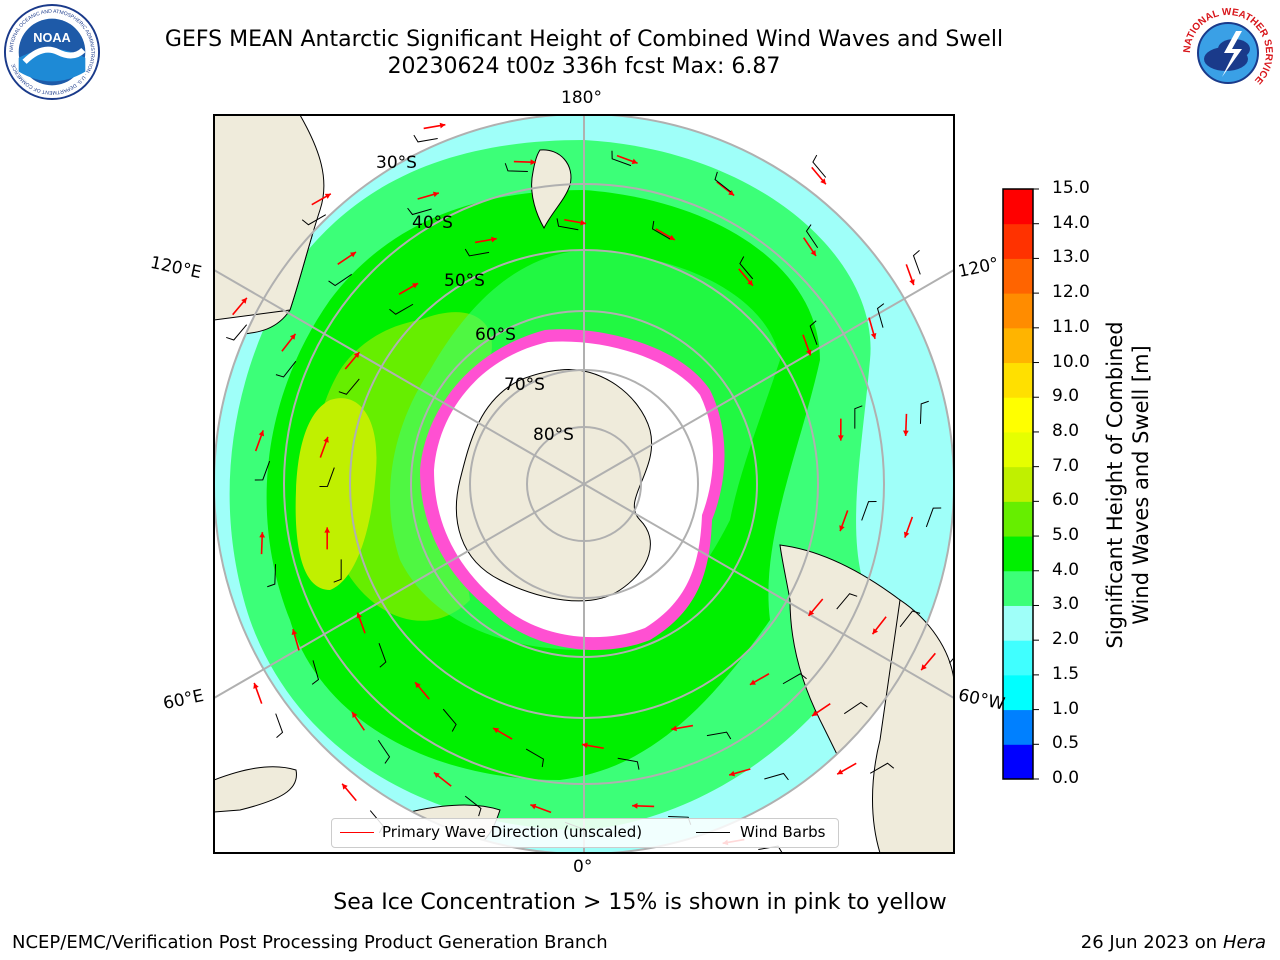 The image size is (1280, 960). What do you see at coordinates (495, 335) in the screenshot?
I see `lat-label-60s: 60°S` at bounding box center [495, 335].